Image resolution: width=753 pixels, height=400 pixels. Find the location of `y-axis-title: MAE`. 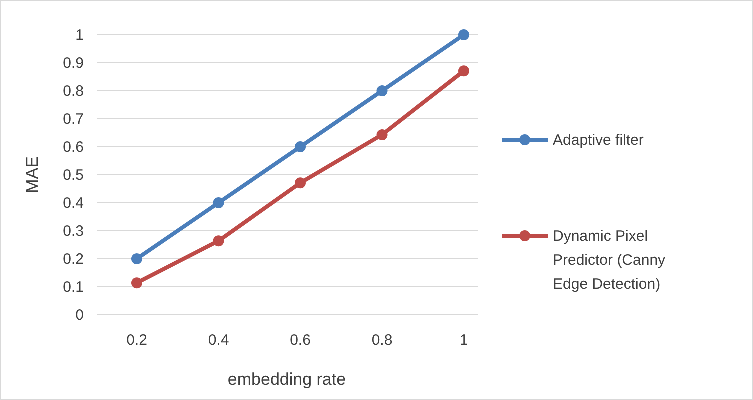

y-axis-title: MAE is located at coordinates (32, 175).